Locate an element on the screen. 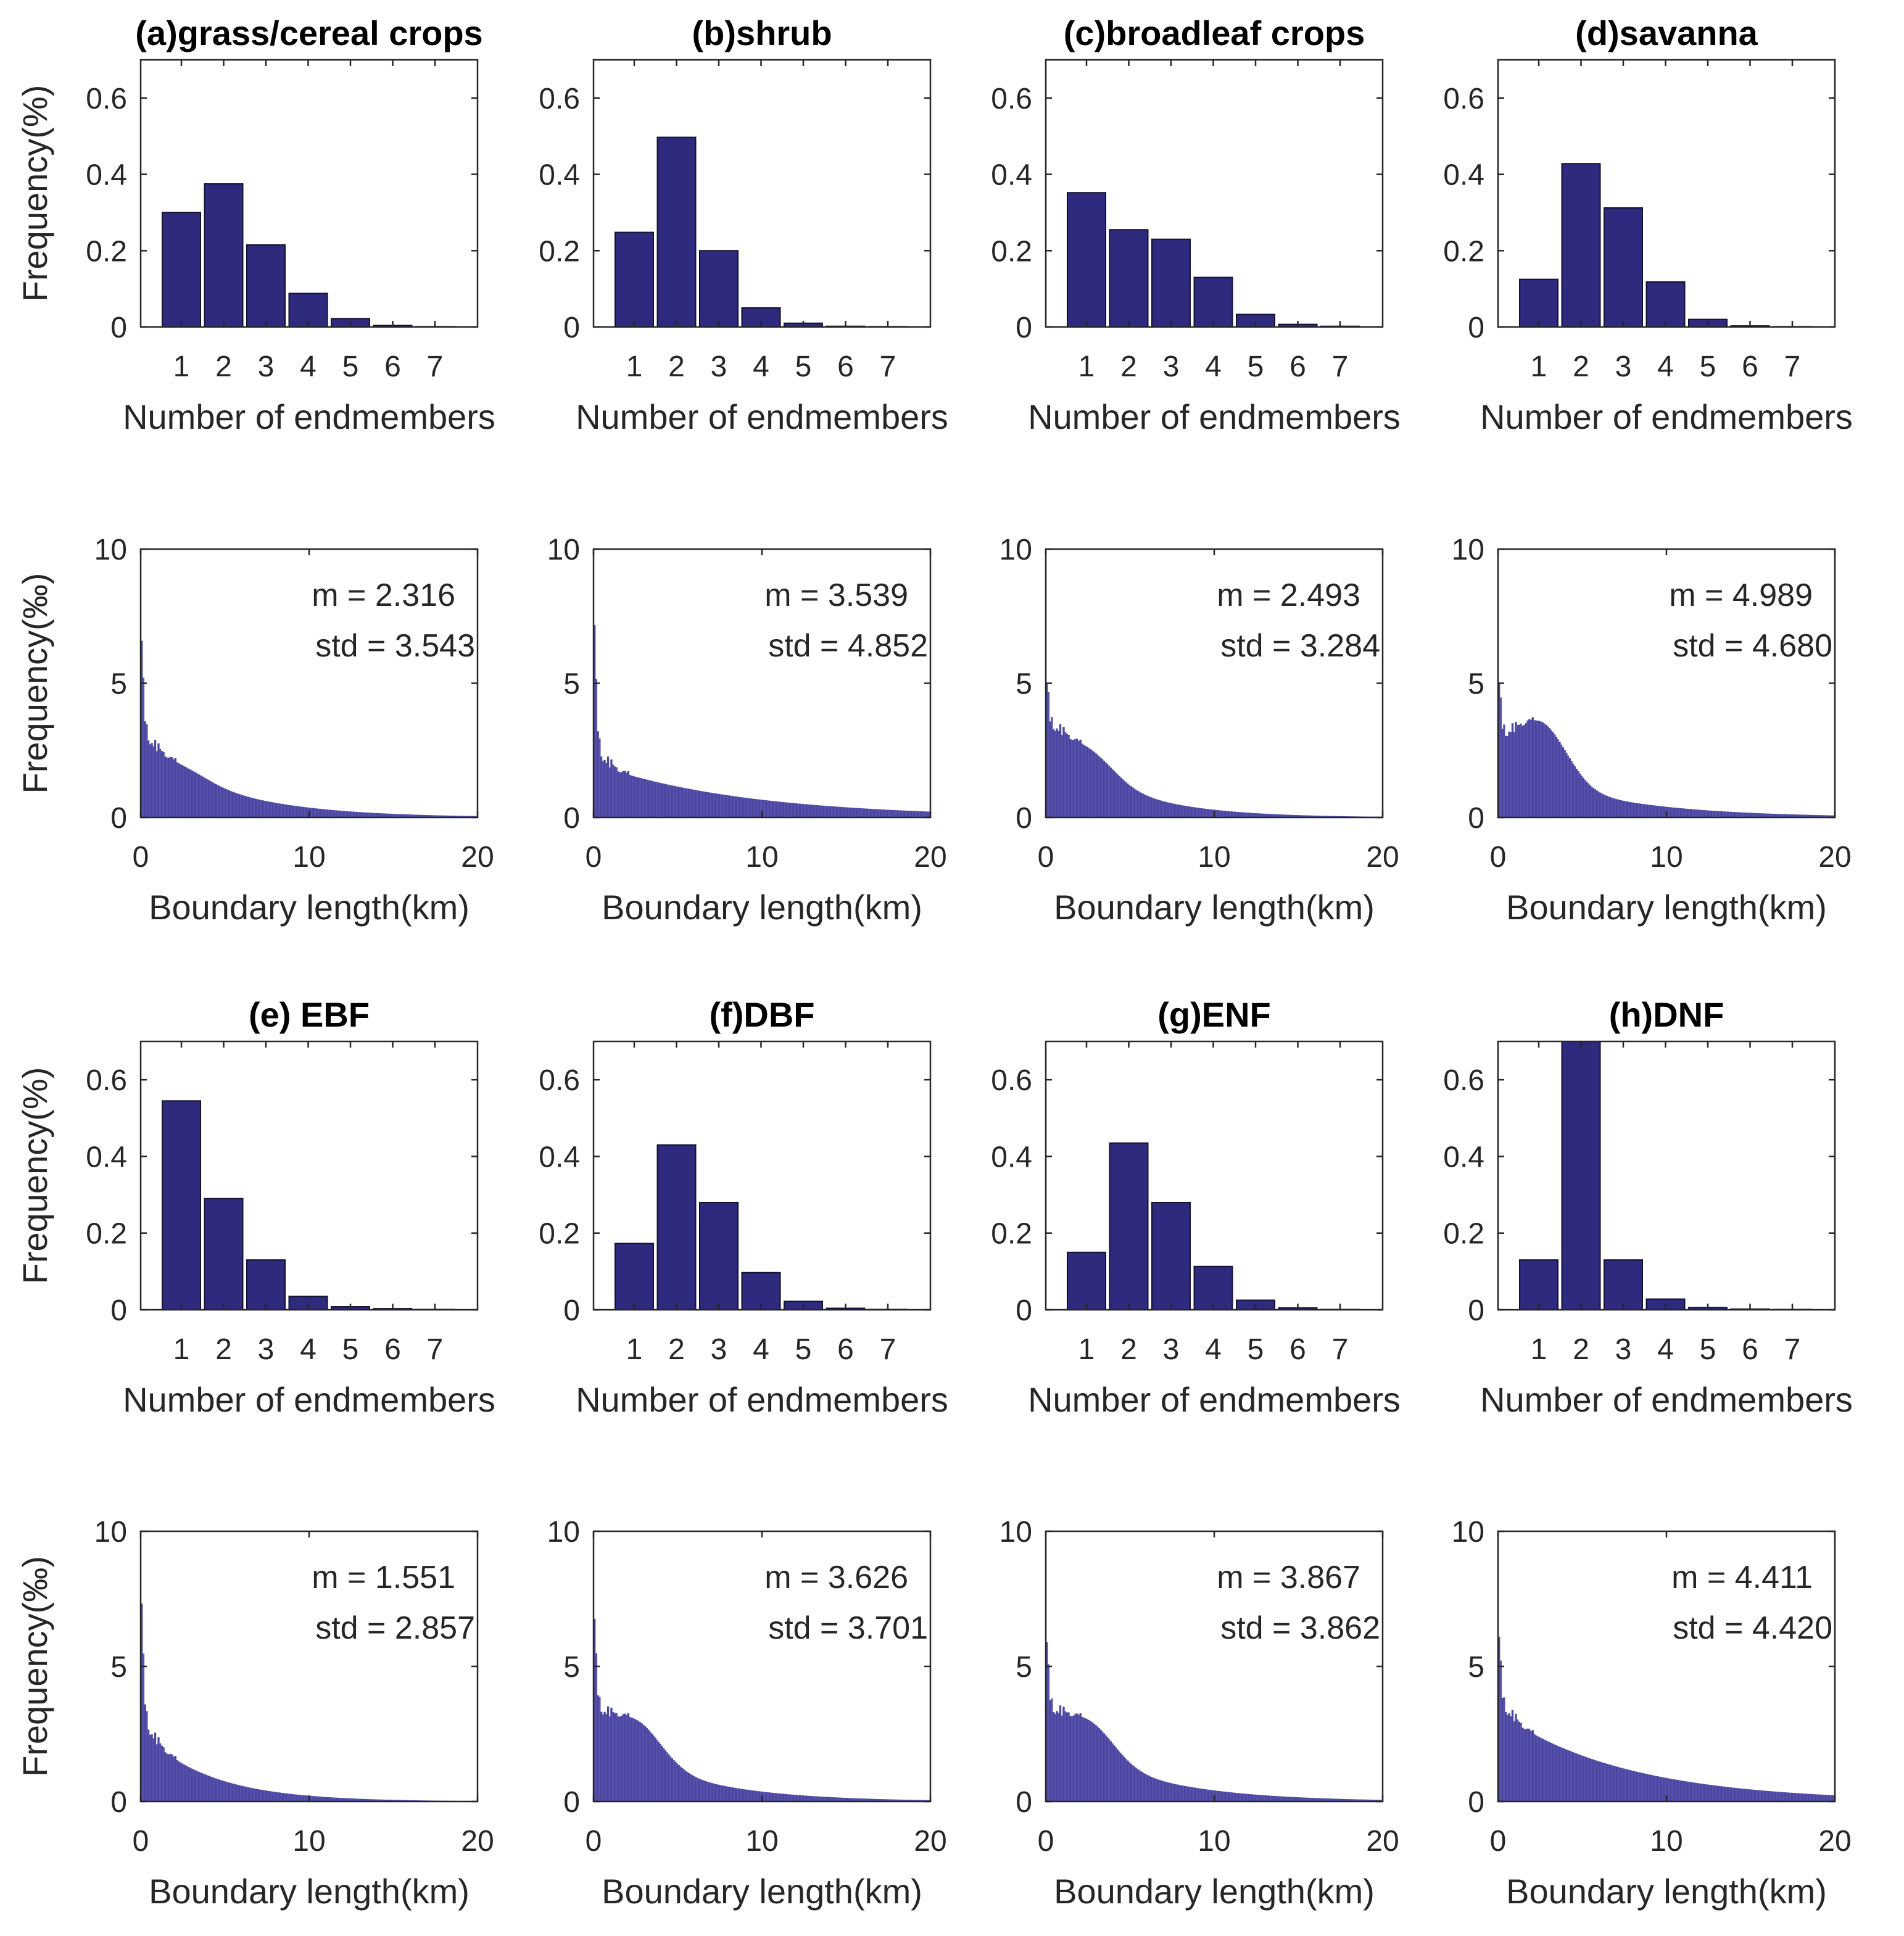 The height and width of the screenshot is (1936, 1904). y-axis-label: Frequency(%) is located at coordinates (34, 1175).